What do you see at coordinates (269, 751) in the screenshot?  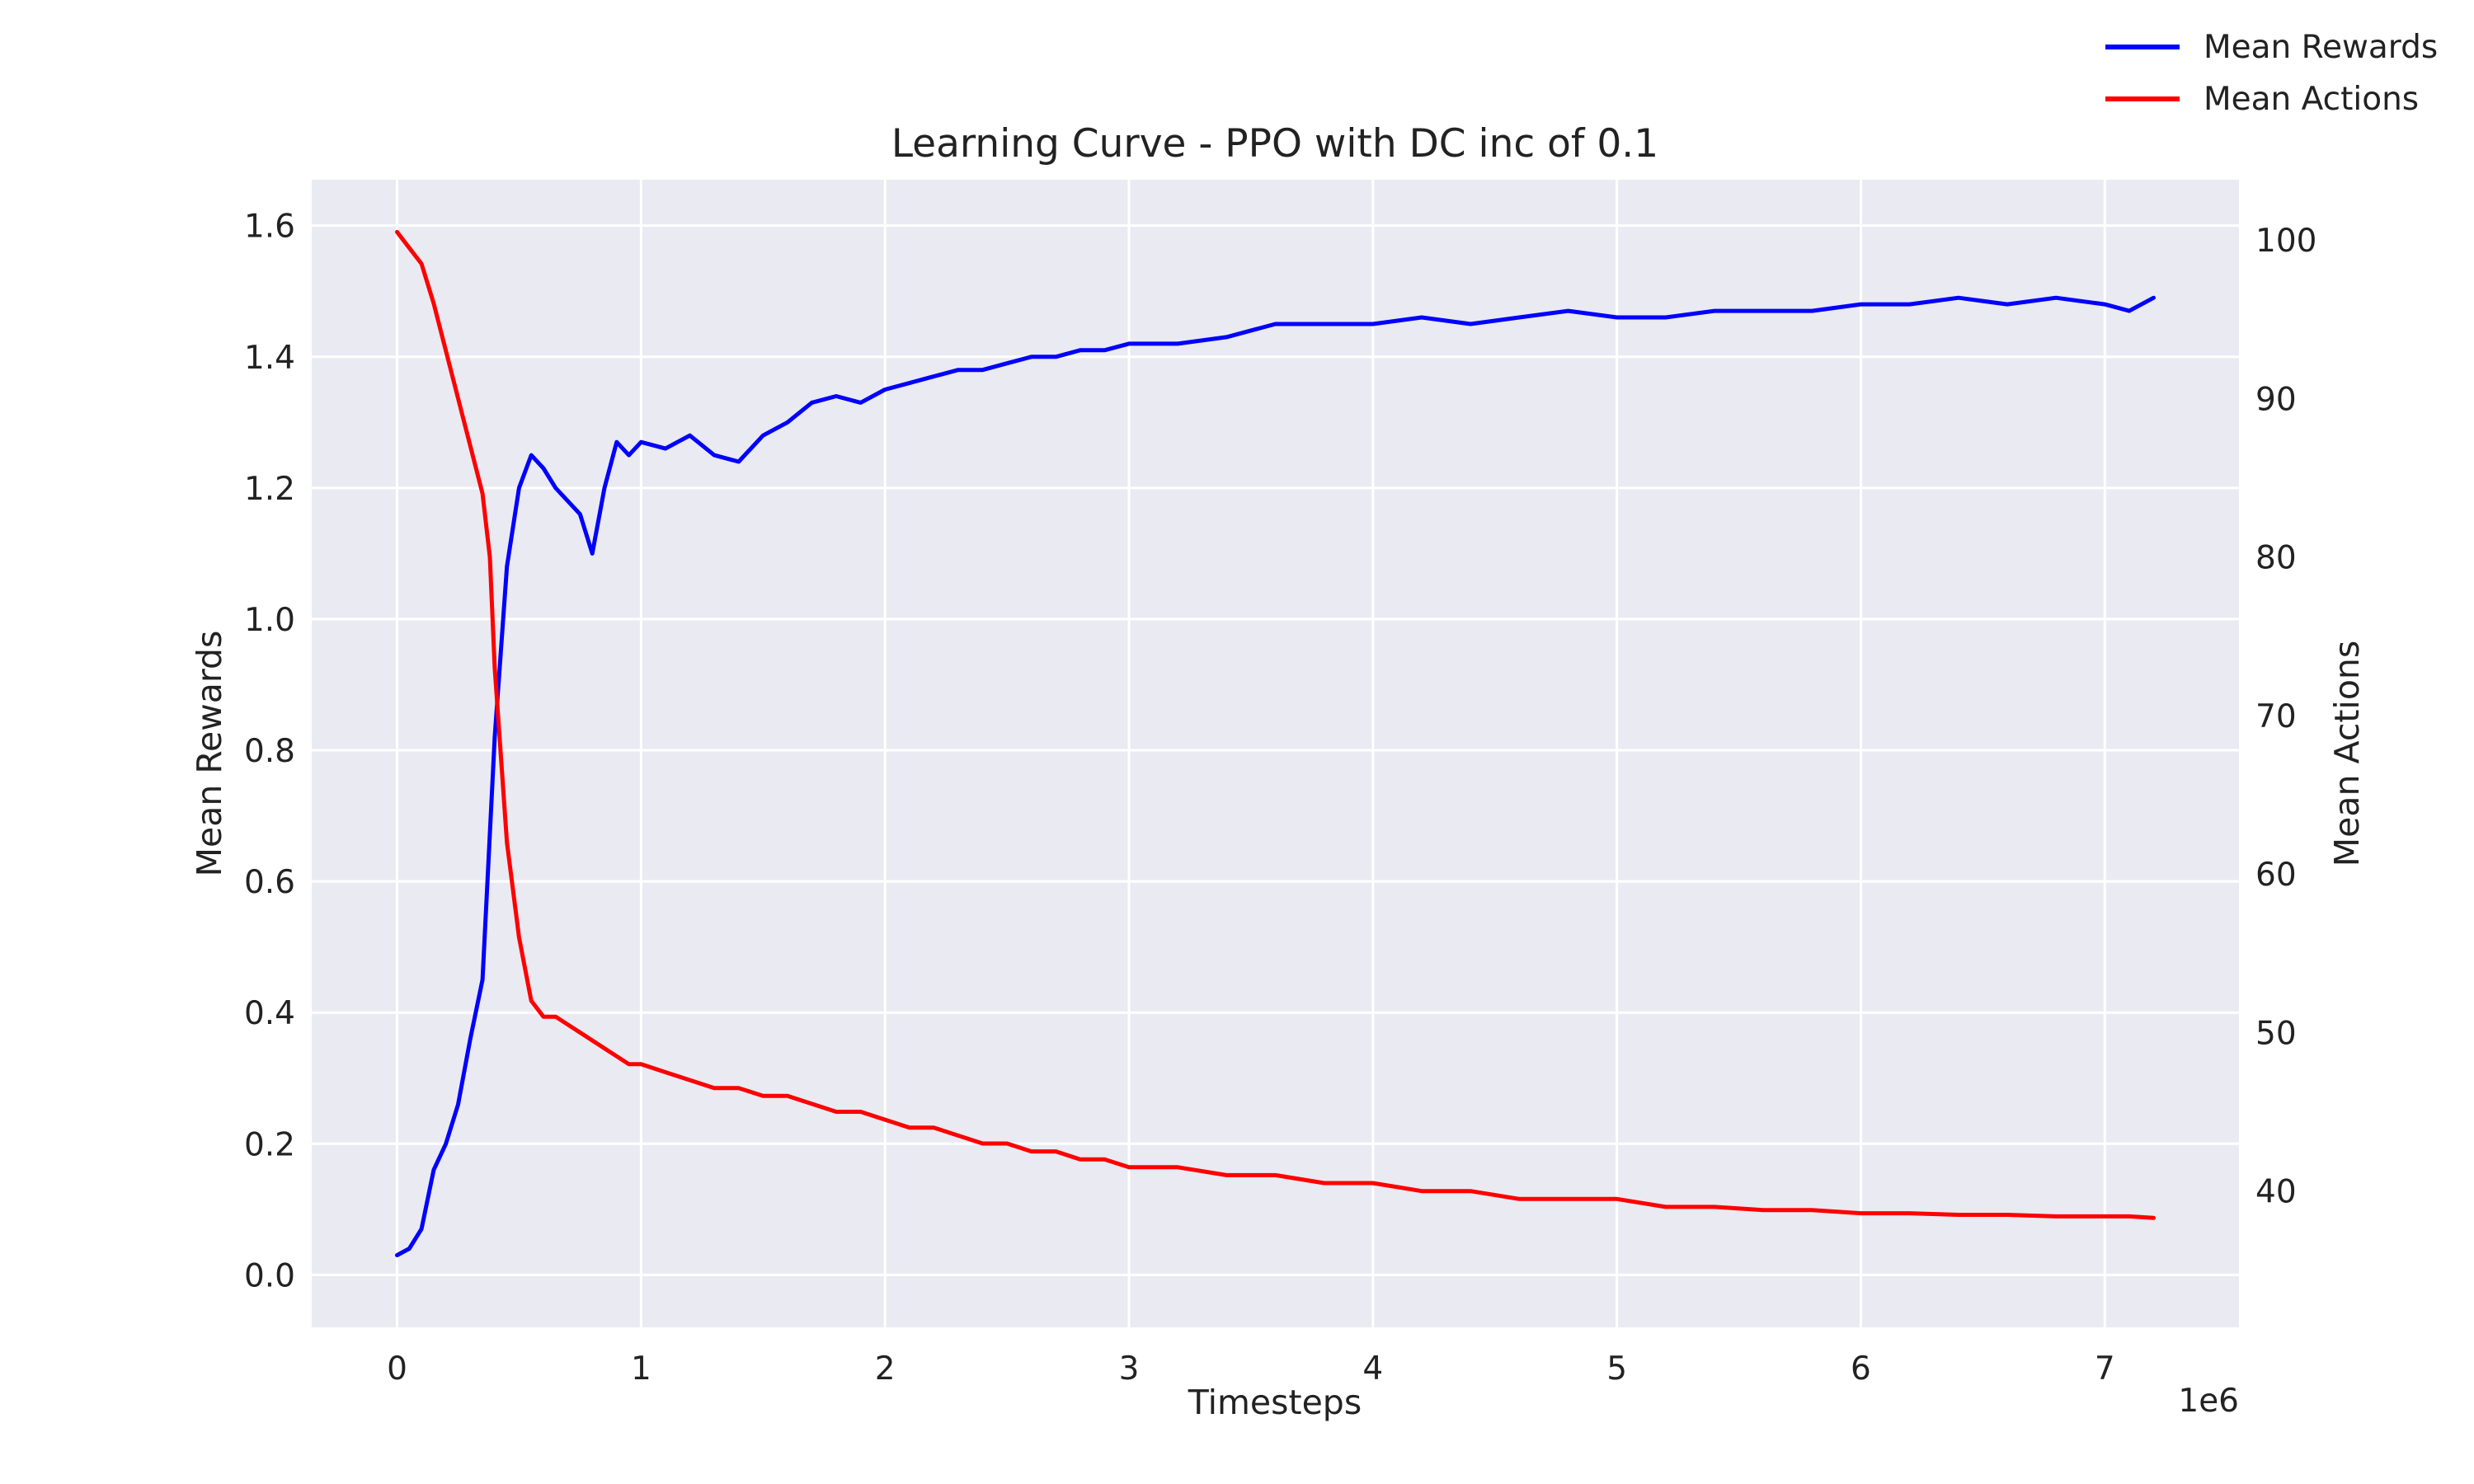 I see `y-left-tick-label: 0.8` at bounding box center [269, 751].